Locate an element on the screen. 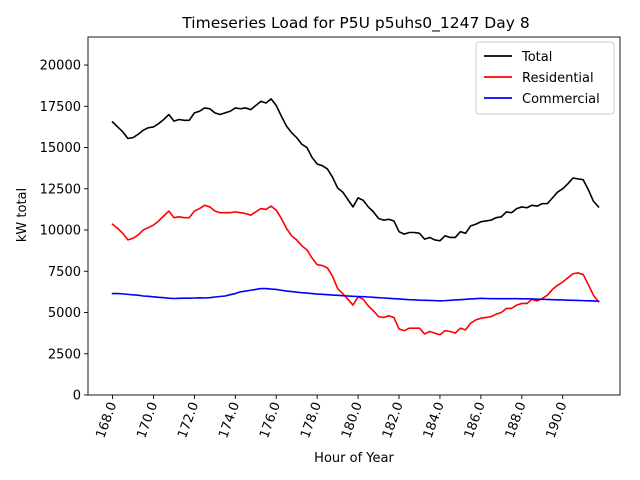 This screenshot has height=480, width=640. legend-label-total: Total is located at coordinates (536, 57).